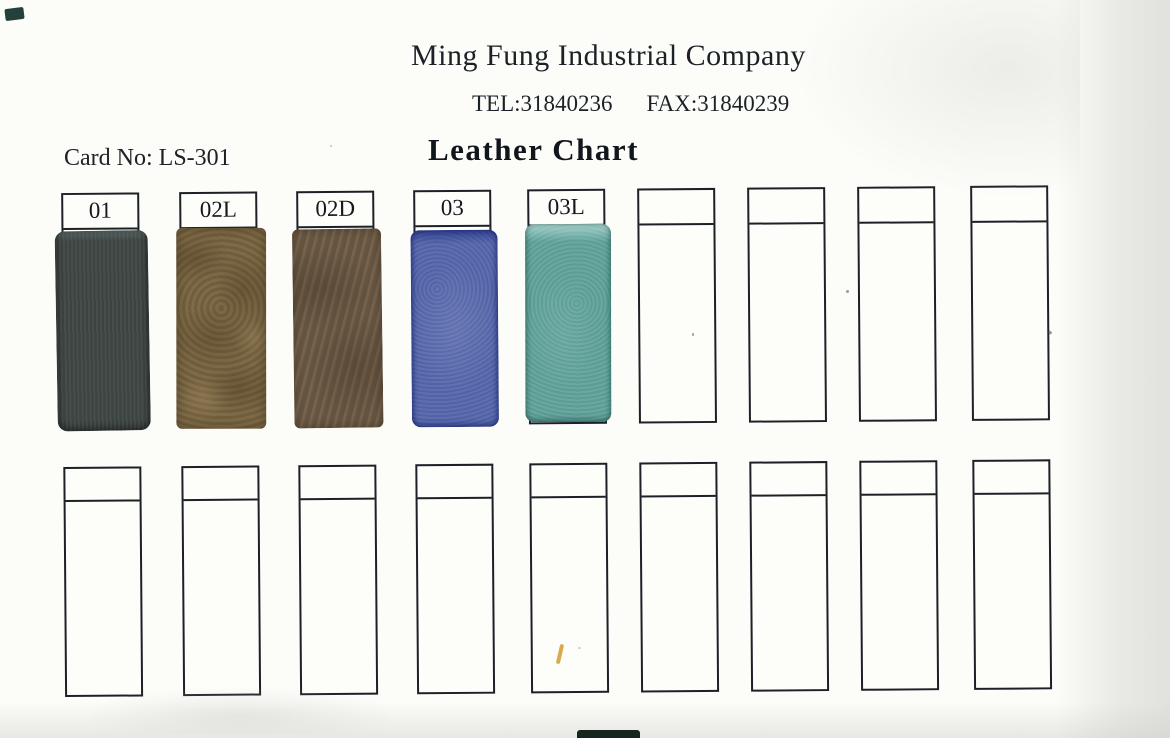 The height and width of the screenshot is (738, 1170). Describe the element at coordinates (718, 103) in the screenshot. I see `fax-number: FAX:31840239` at that location.